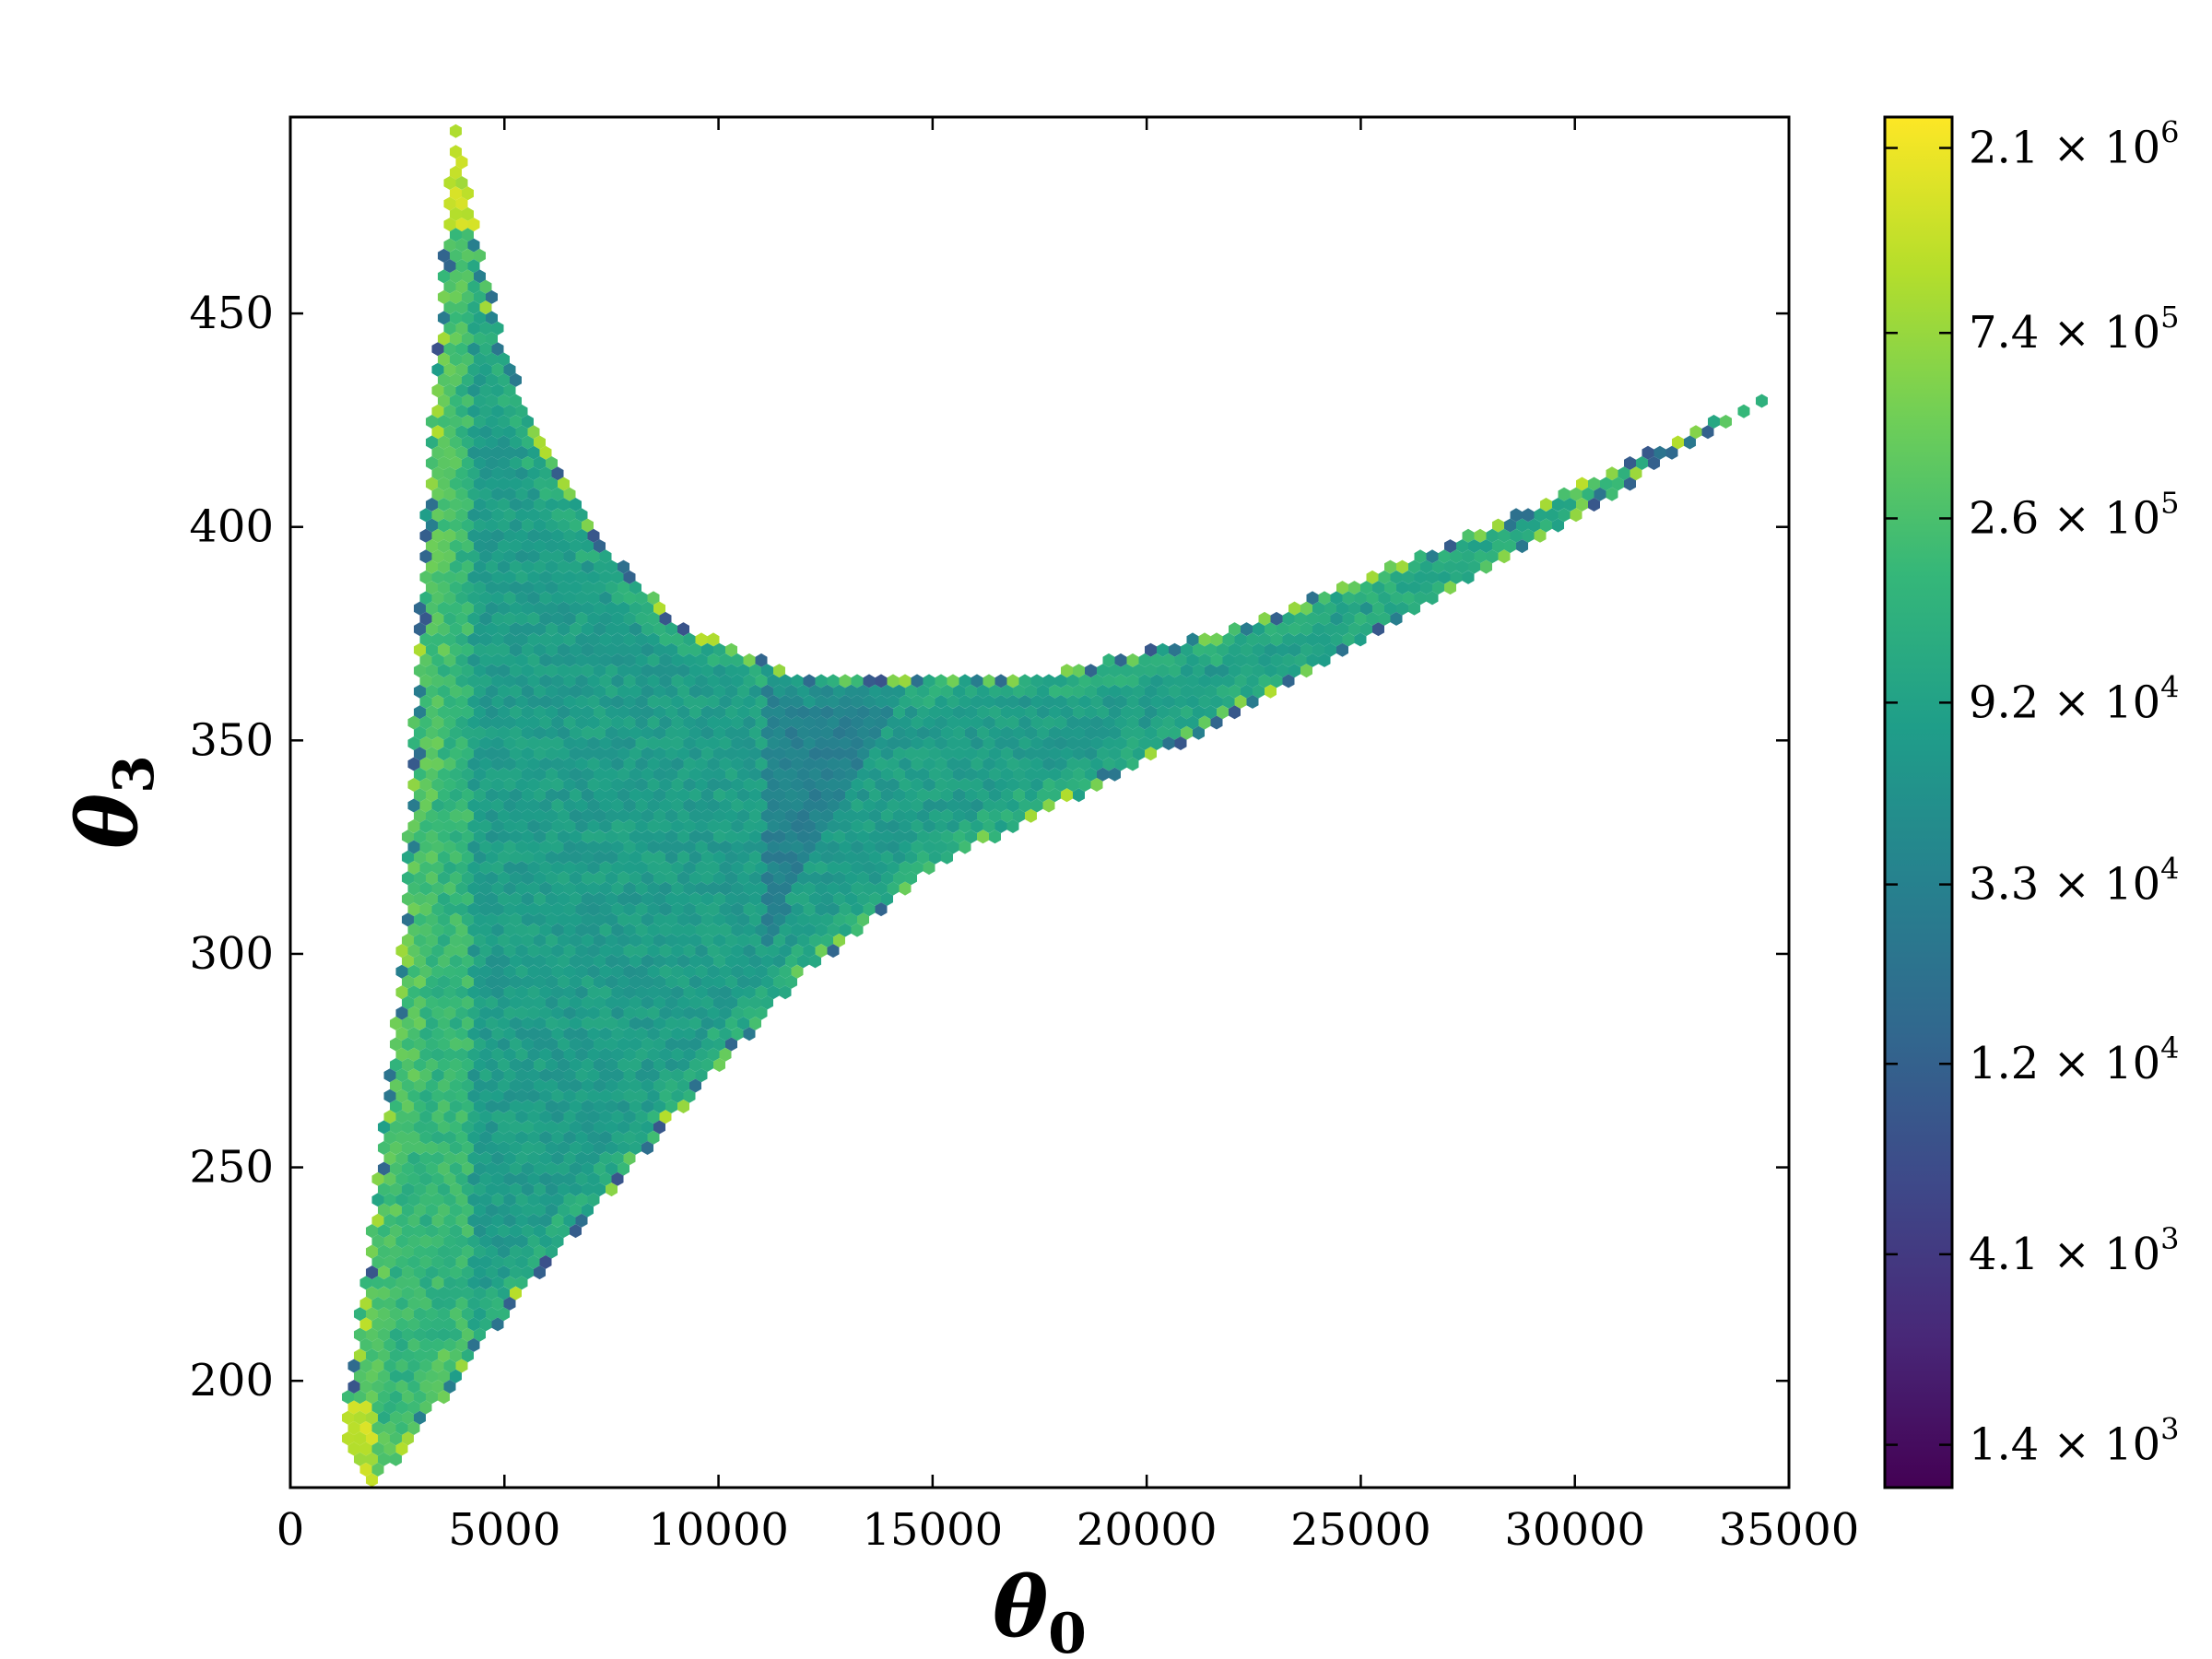 This screenshot has height=1659, width=2212. Describe the element at coordinates (231, 954) in the screenshot. I see `y-tick-label: 300` at that location.